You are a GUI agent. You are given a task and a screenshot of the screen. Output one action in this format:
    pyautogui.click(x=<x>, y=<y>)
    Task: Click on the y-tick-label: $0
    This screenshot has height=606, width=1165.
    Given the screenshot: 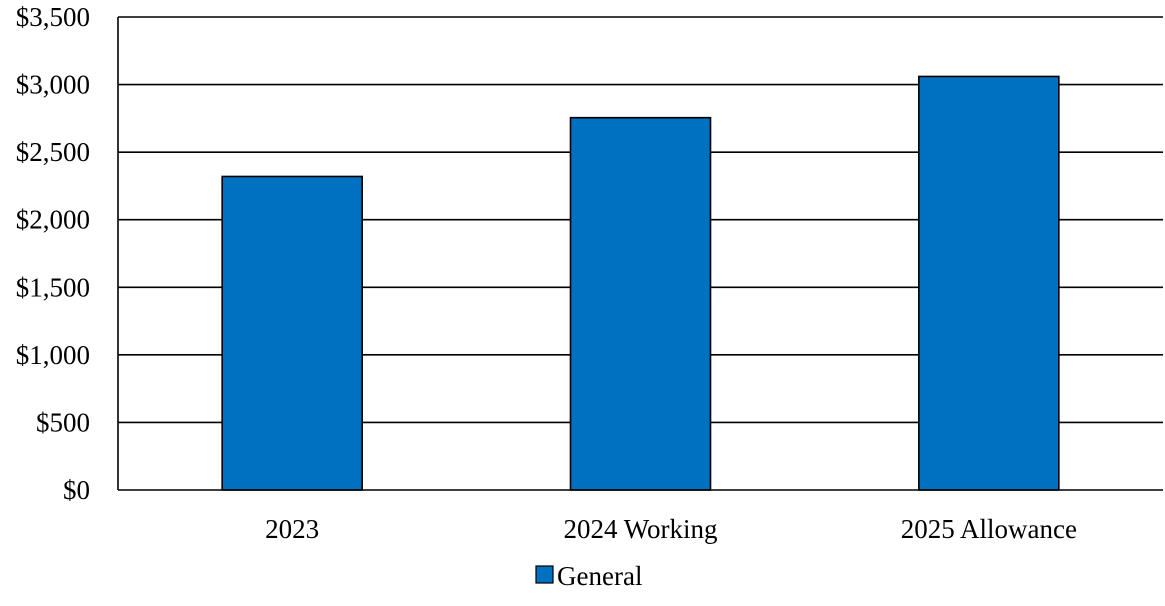 What is the action you would take?
    pyautogui.click(x=76, y=490)
    